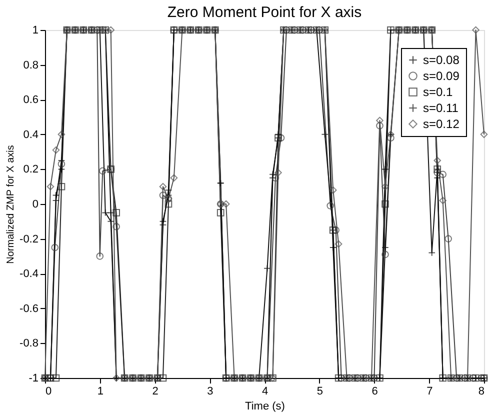  Describe the element at coordinates (265, 392) in the screenshot. I see `x-tick-label: 4` at that location.